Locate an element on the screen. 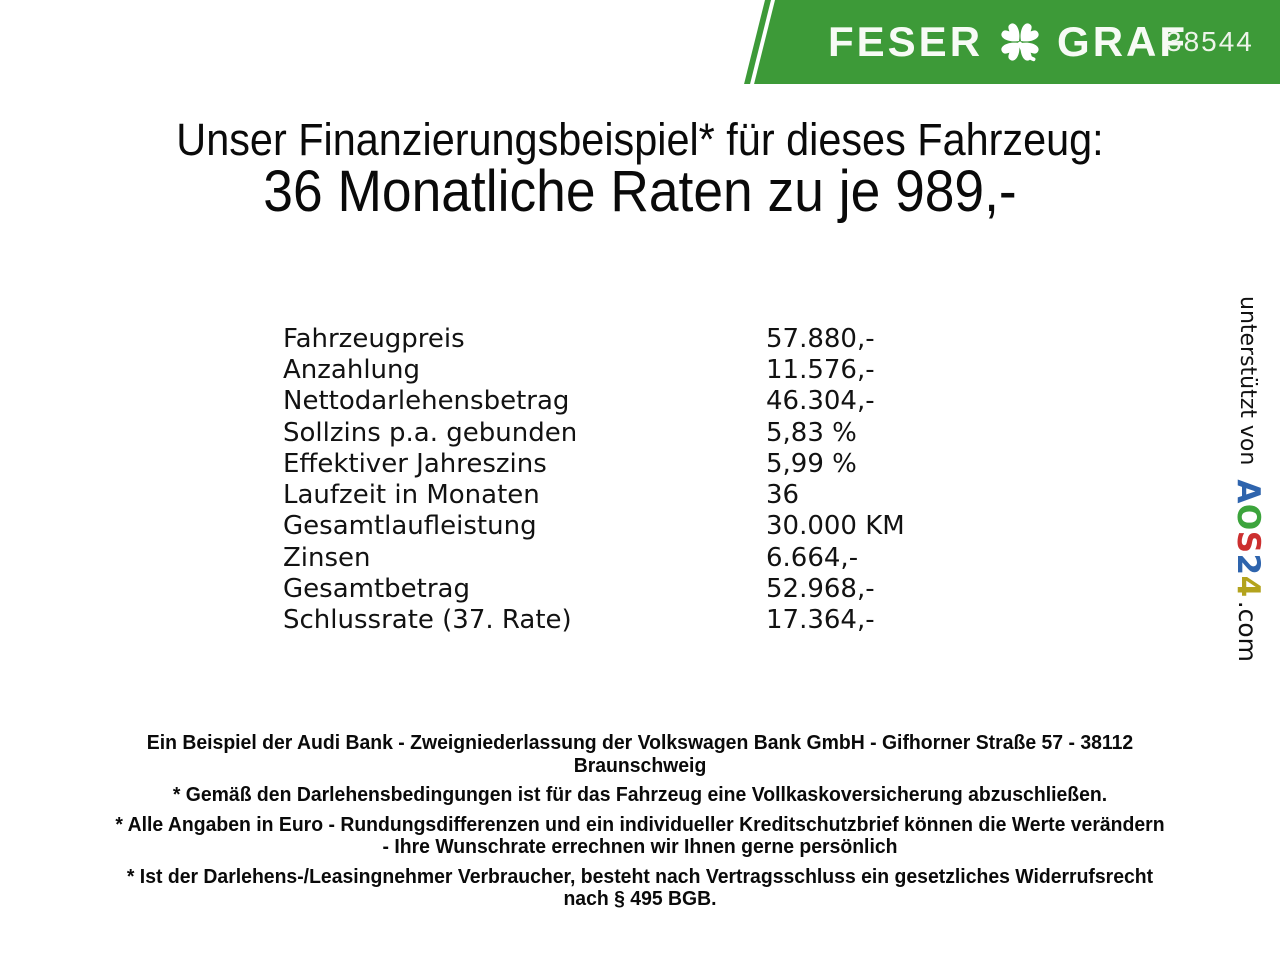 This screenshot has width=1280, height=960. aos24-logo-letter: O is located at coordinates (1248, 517).